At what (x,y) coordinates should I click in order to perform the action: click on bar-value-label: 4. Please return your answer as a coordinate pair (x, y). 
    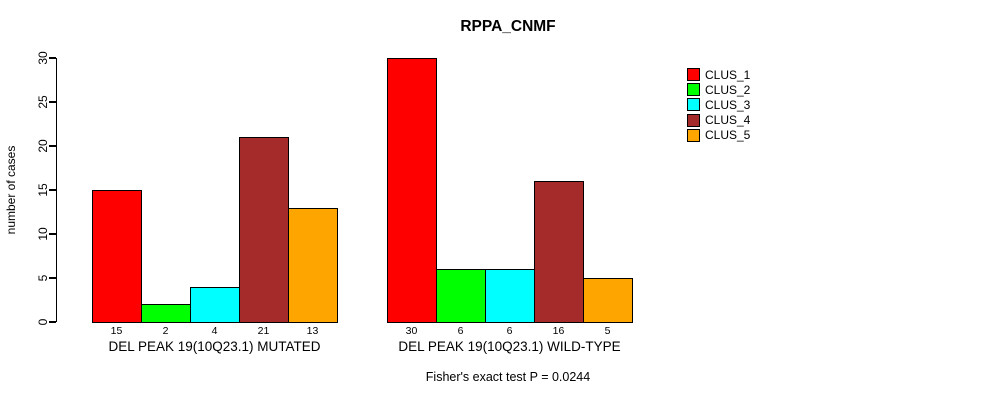
    Looking at the image, I should click on (214, 331).